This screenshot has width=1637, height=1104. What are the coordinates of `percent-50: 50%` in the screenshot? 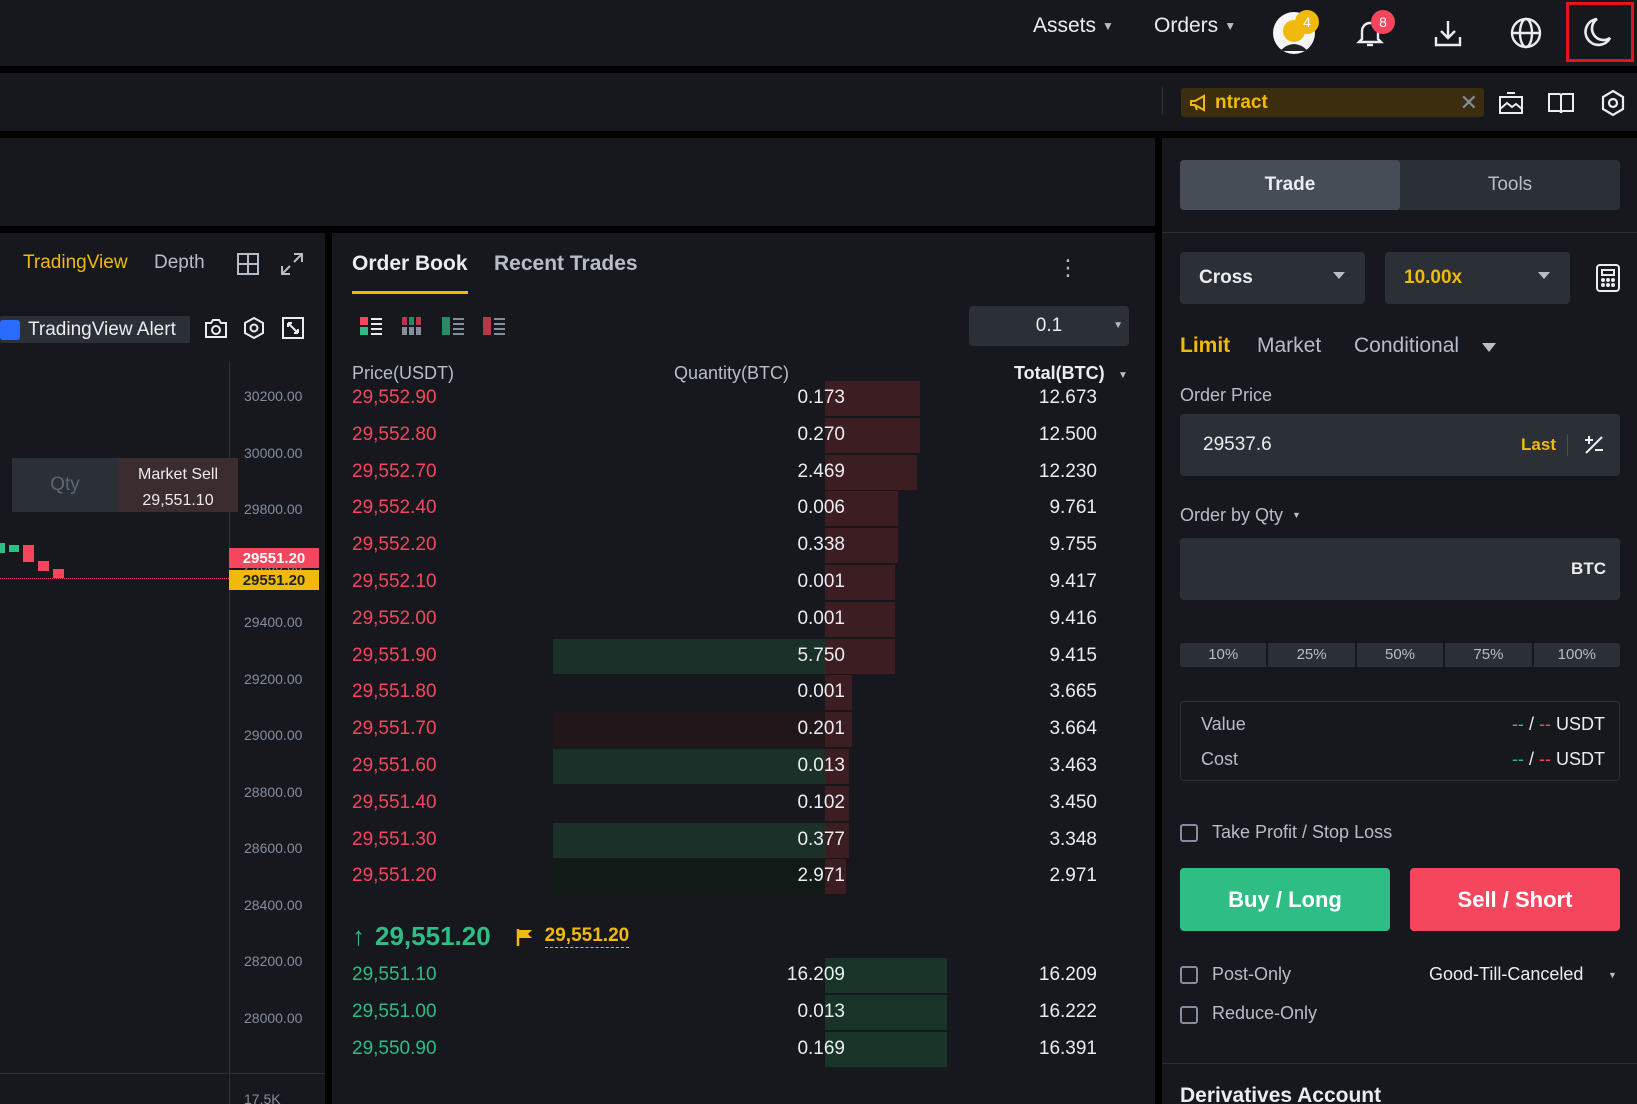 It's located at (1401, 655).